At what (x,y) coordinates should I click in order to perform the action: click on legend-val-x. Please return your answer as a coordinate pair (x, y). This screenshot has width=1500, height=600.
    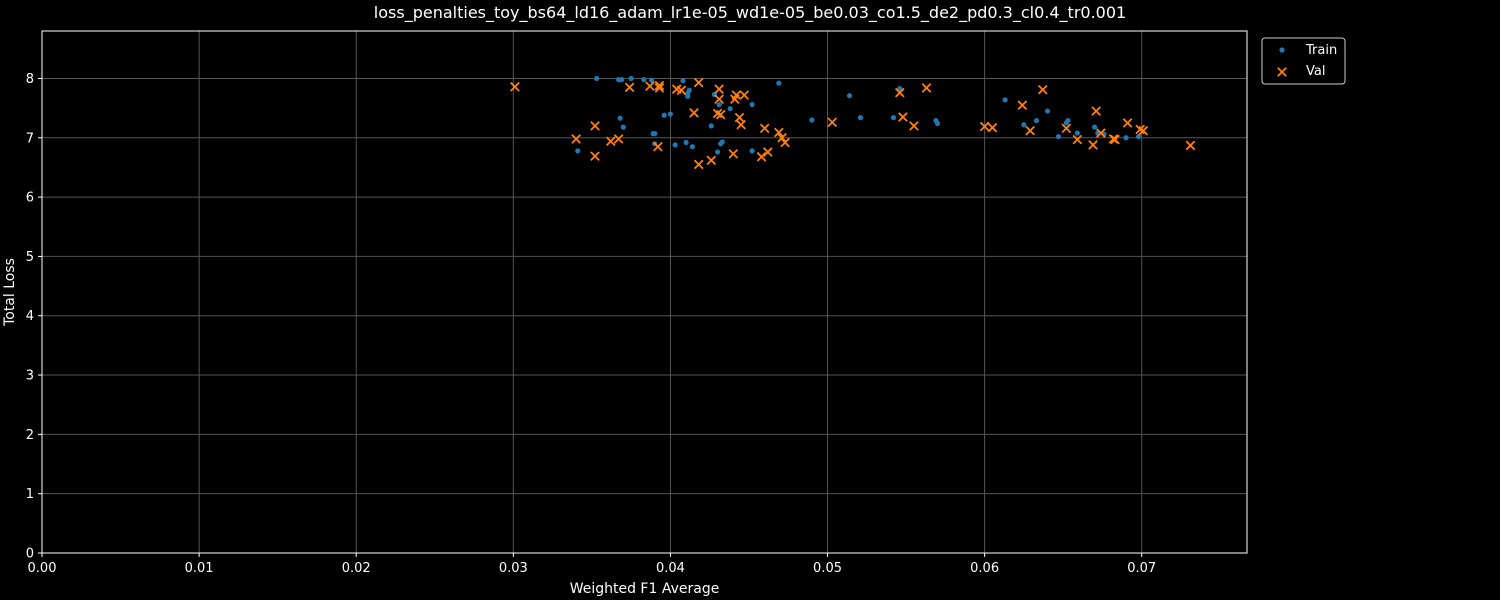
    Looking at the image, I should click on (1282, 72).